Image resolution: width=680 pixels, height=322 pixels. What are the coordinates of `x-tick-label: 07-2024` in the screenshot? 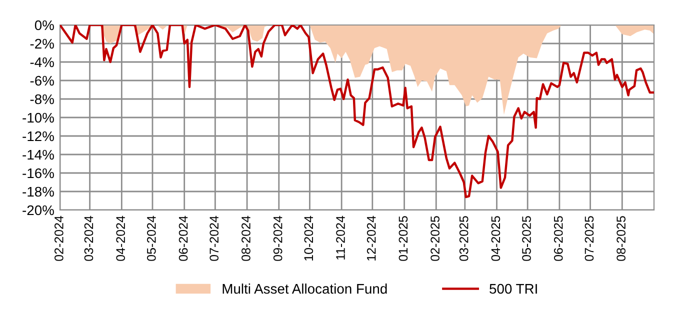 It's located at (214, 238).